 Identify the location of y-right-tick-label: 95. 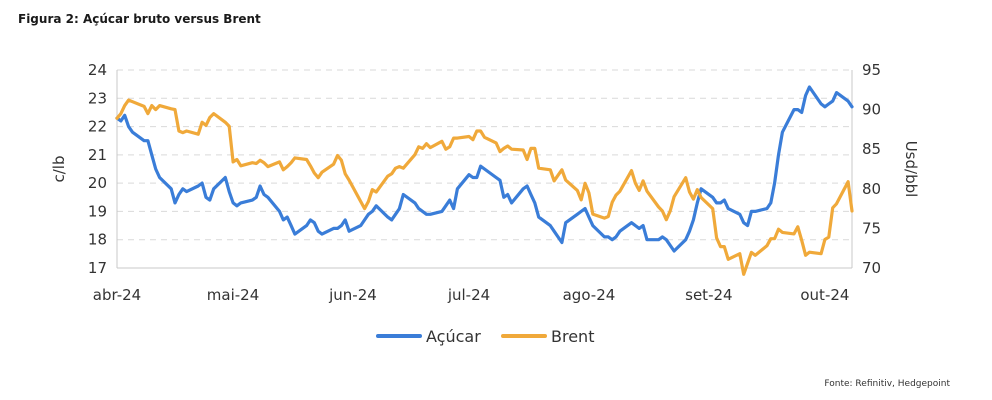
(871, 70).